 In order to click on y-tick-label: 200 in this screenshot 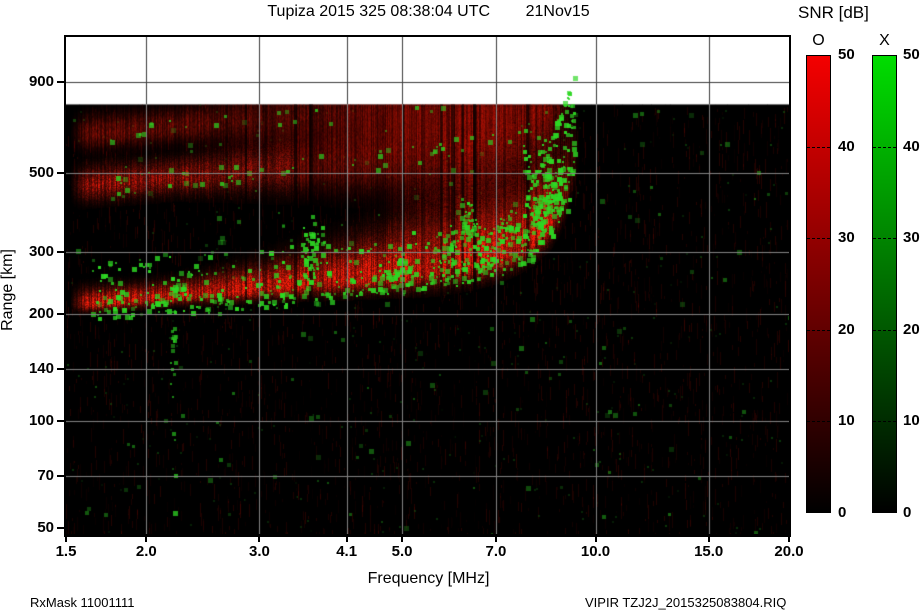, I will do `click(41, 314)`.